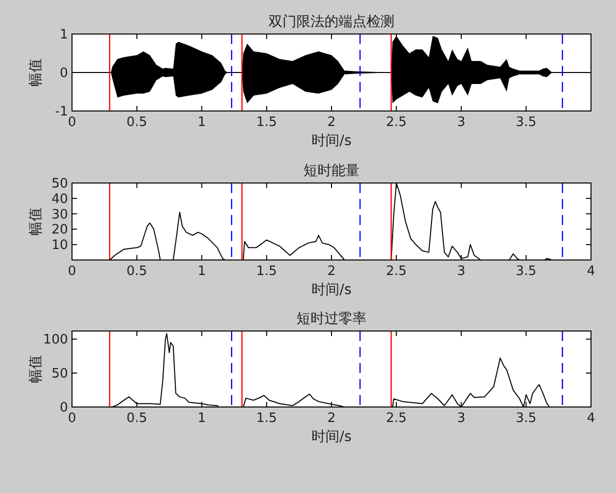  What do you see at coordinates (59, 246) in the screenshot?
I see `y-tick-label: 10` at bounding box center [59, 246].